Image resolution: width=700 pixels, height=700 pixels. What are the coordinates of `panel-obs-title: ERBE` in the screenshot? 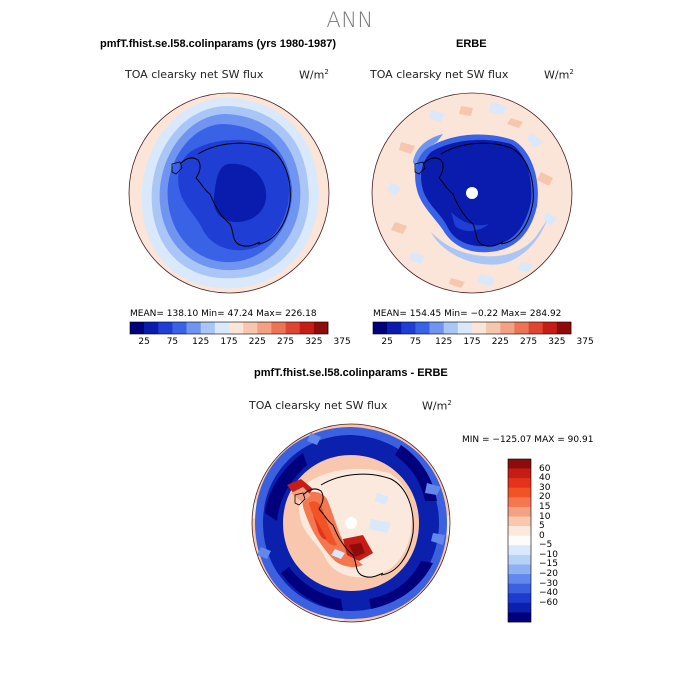 It's located at (471, 44).